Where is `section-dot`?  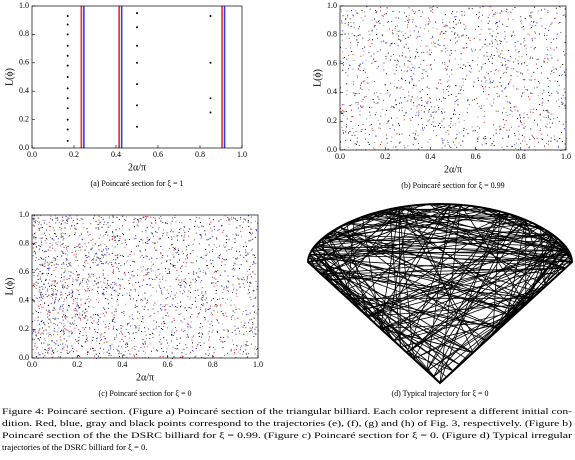
section-dot is located at coordinates (67, 15).